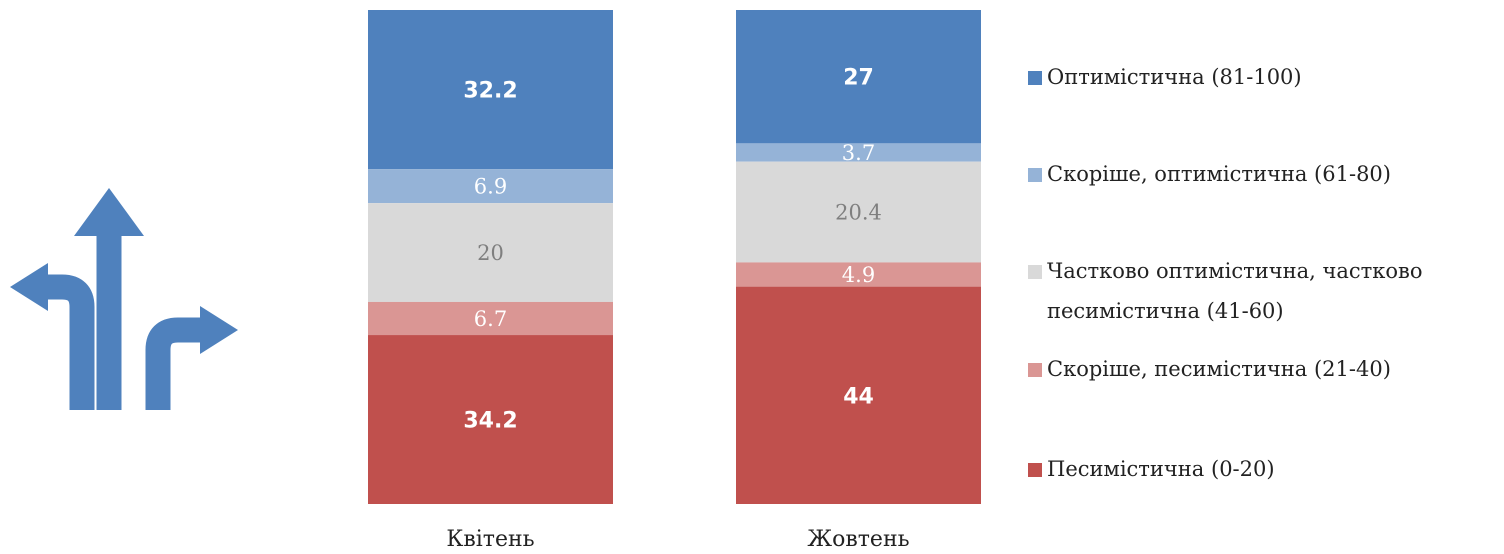 The width and height of the screenshot is (1504, 554). I want to click on direction-icon, so click(124, 319).